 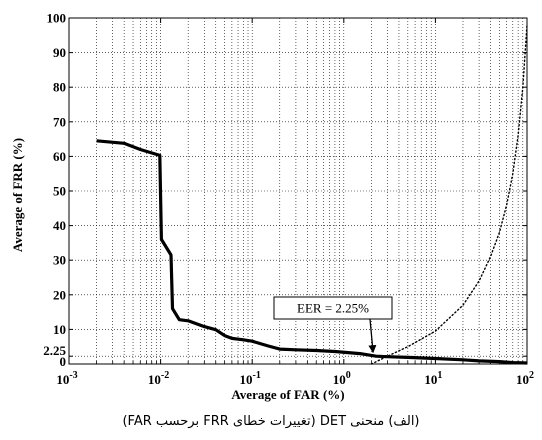 What do you see at coordinates (17, 195) in the screenshot?
I see `y-axis-label: Average of FRR (%)` at bounding box center [17, 195].